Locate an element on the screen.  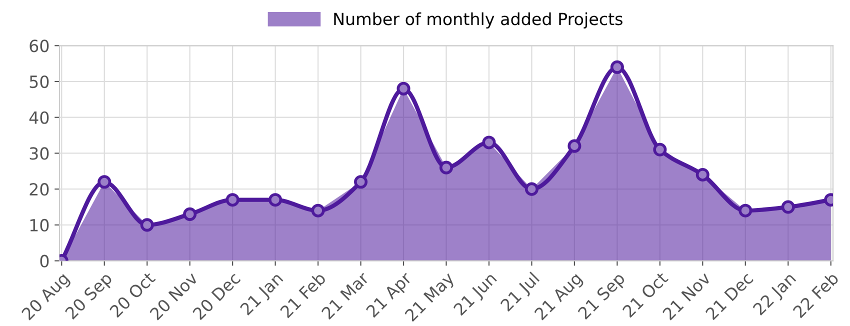
y-tick-label: 60 is located at coordinates (39, 46).